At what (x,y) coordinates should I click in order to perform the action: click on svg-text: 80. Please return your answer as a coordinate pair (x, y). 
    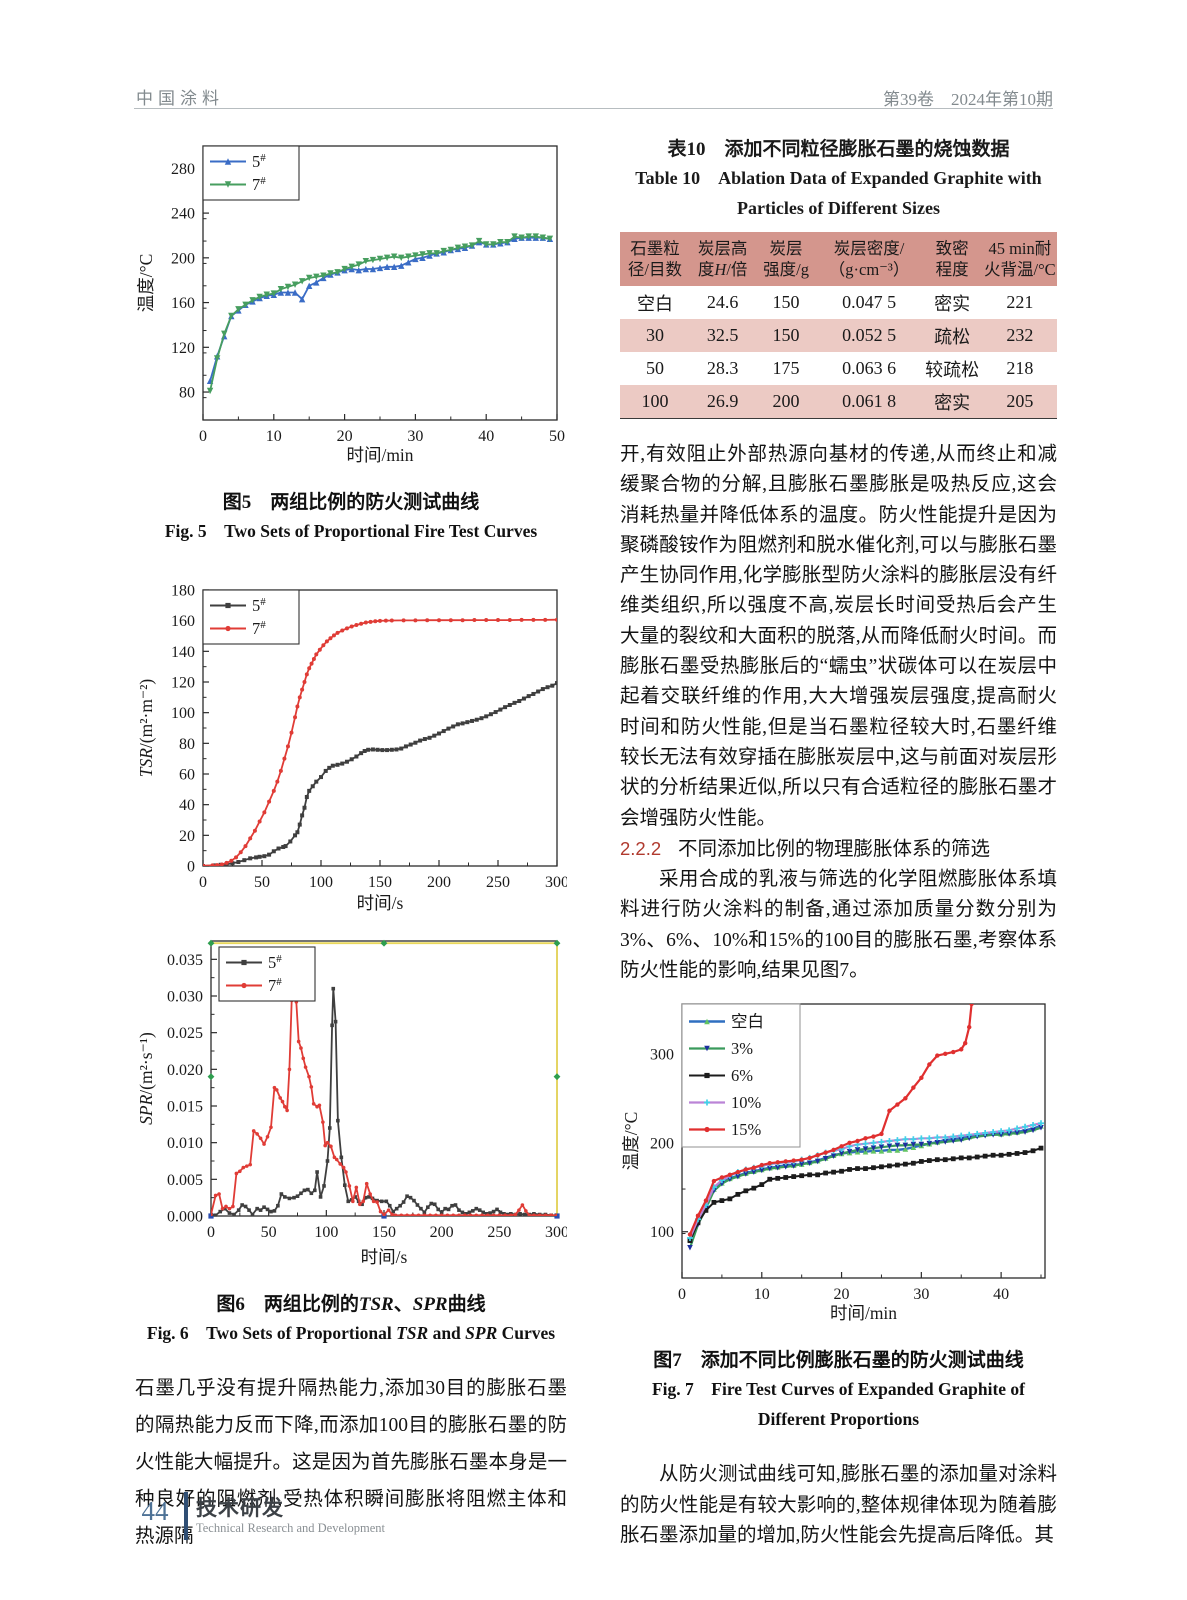
    Looking at the image, I should click on (187, 744).